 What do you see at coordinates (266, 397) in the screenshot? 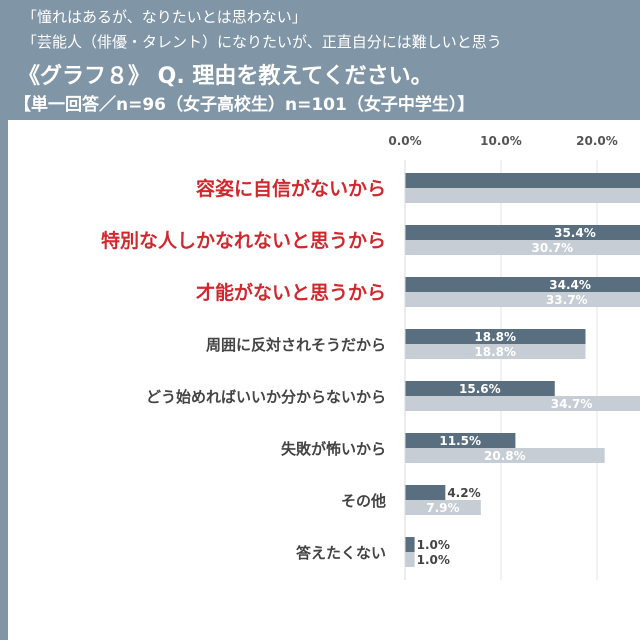
I see `category-label: どう始めればいいか分からないから` at bounding box center [266, 397].